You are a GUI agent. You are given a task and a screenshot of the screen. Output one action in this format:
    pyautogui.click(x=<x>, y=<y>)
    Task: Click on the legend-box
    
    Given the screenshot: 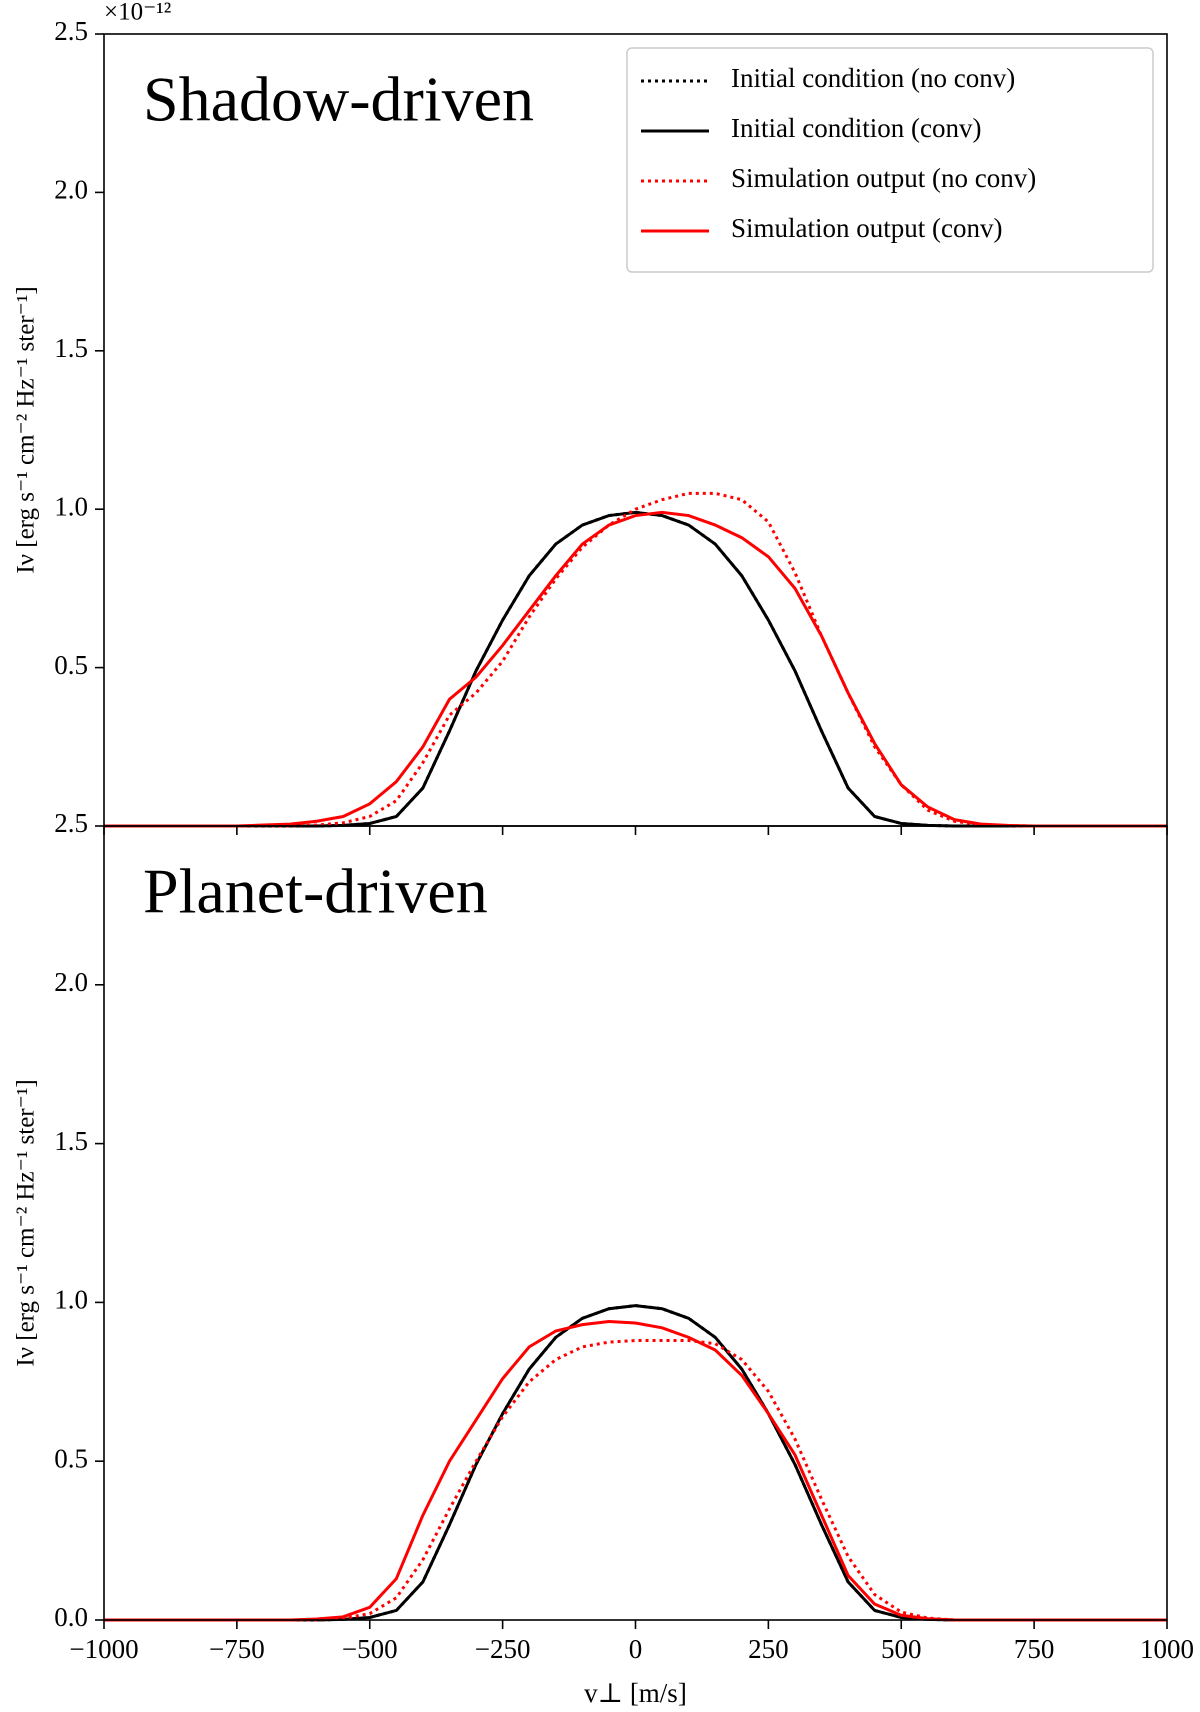 What is the action you would take?
    pyautogui.click(x=890, y=160)
    